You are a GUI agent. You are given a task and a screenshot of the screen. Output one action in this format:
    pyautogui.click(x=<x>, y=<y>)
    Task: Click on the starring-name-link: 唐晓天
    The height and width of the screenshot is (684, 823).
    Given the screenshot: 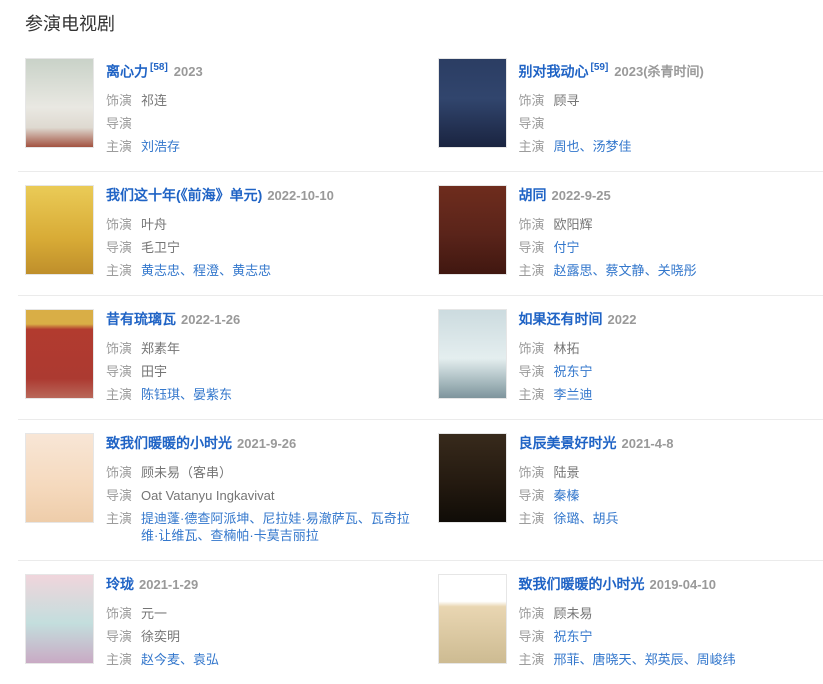 What is the action you would take?
    pyautogui.click(x=612, y=659)
    